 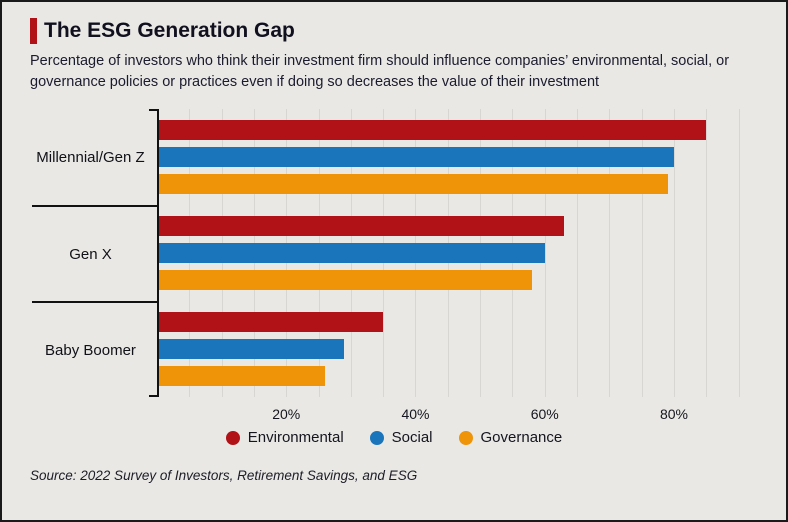 I want to click on legend-item-governance: Governance, so click(x=510, y=438).